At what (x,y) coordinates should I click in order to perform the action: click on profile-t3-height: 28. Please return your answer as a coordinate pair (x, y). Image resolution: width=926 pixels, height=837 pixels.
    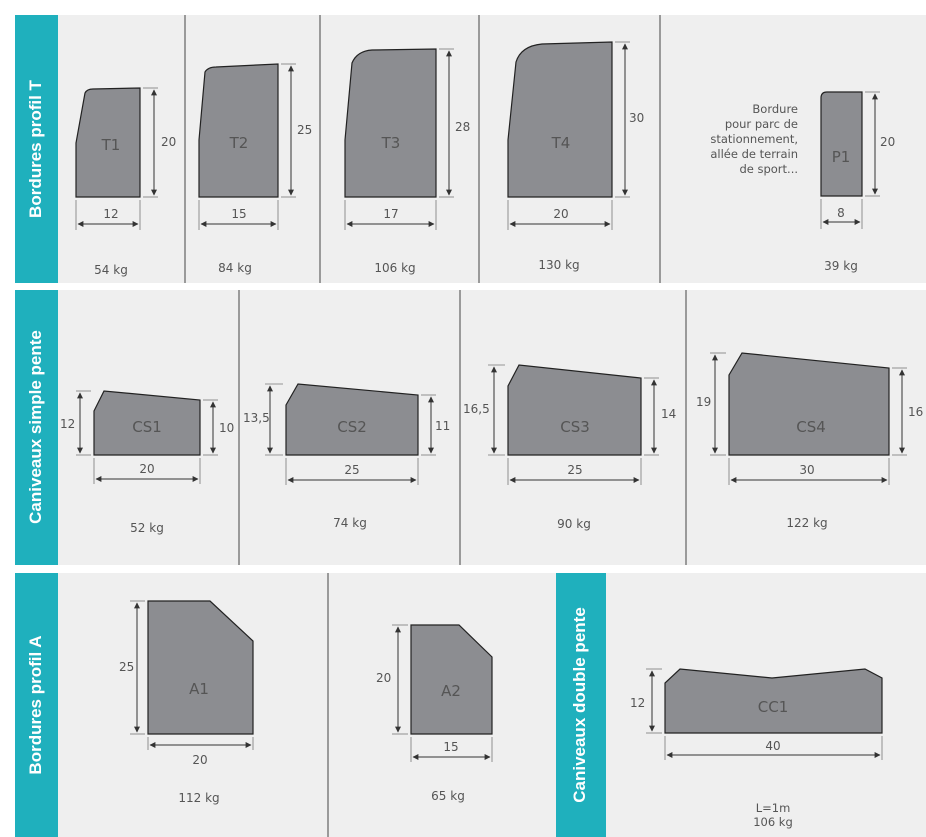
    Looking at the image, I should click on (462, 127).